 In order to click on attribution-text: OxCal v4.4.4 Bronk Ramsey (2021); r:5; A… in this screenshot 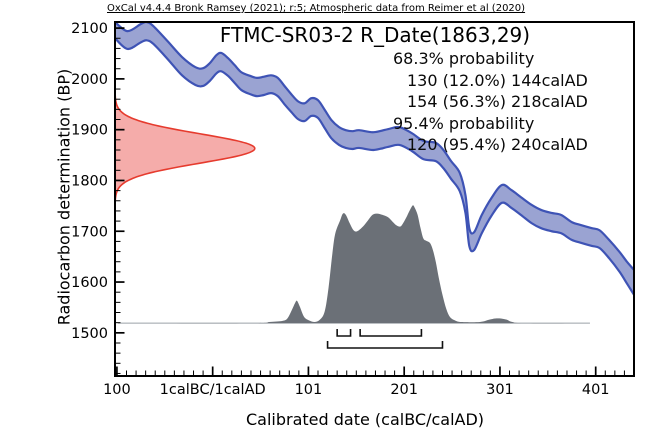, I will do `click(316, 8)`.